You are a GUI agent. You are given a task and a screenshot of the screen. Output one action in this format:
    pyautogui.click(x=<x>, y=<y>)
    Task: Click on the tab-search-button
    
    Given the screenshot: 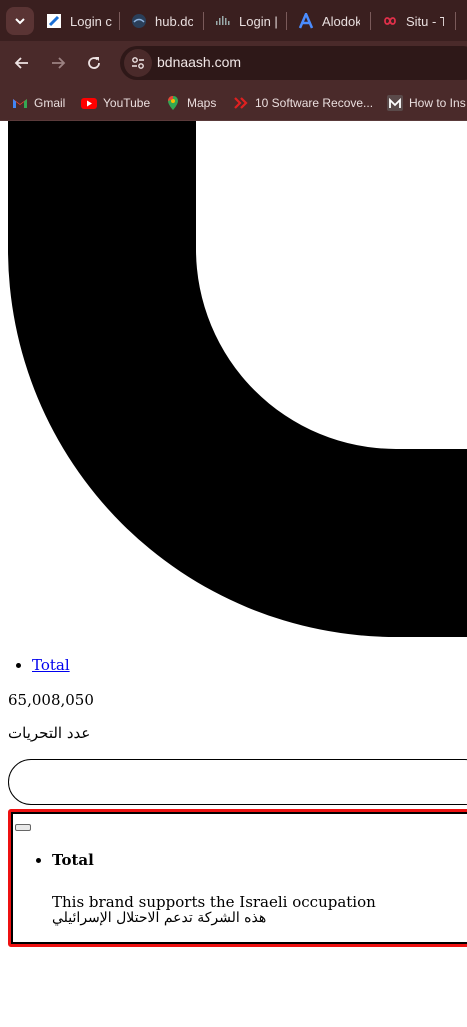 What is the action you would take?
    pyautogui.click(x=20, y=21)
    